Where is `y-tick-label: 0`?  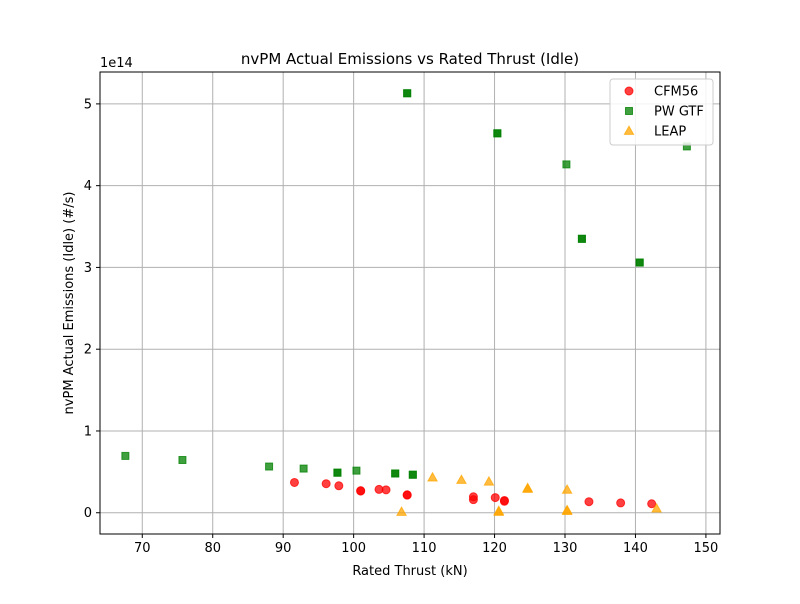
y-tick-label: 0 is located at coordinates (88, 513).